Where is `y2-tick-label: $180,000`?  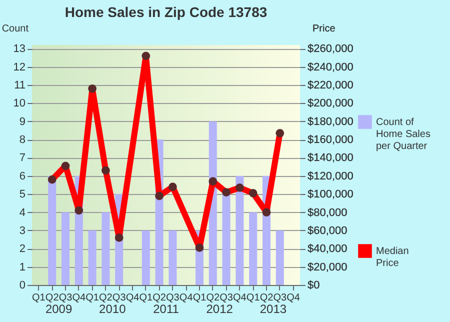
y2-tick-label: $180,000 is located at coordinates (331, 122).